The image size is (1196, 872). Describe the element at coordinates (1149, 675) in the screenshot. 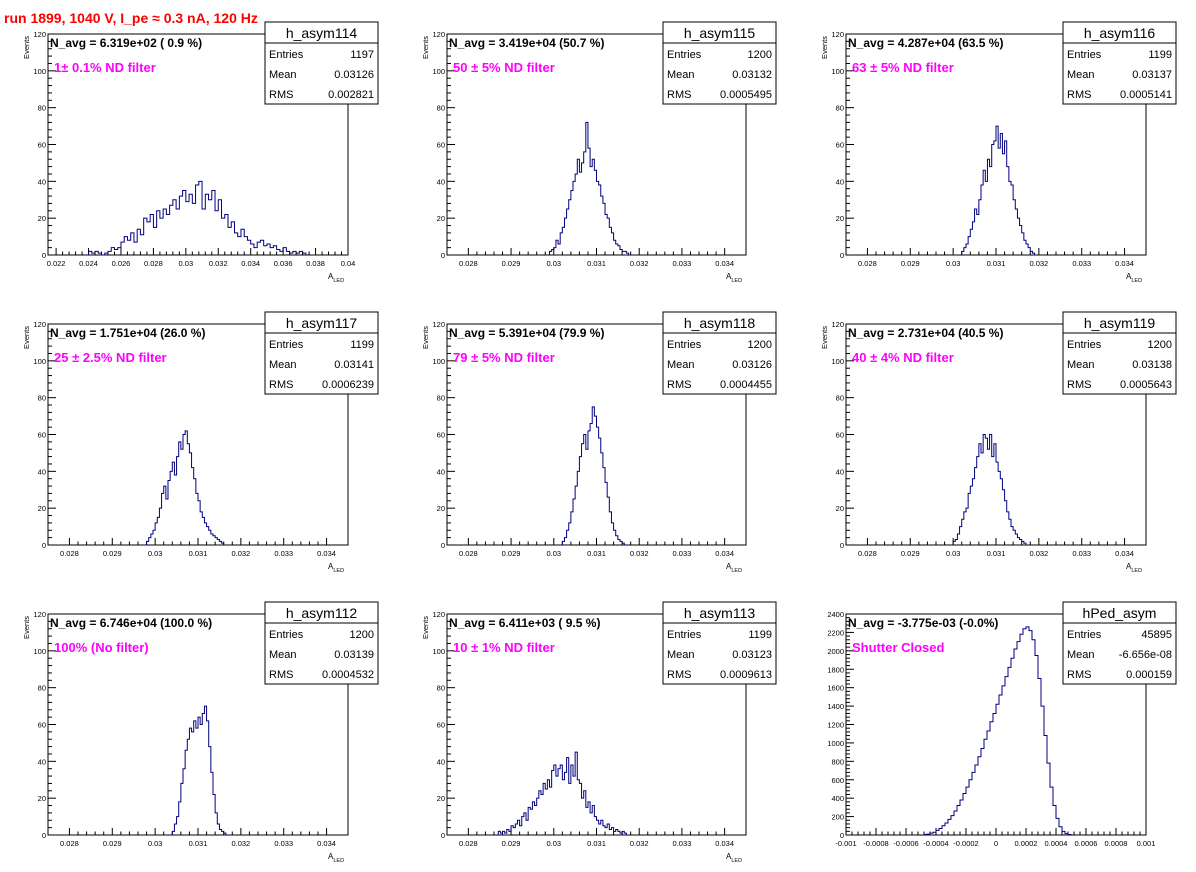

I see `stats-value: 0.000159` at that location.